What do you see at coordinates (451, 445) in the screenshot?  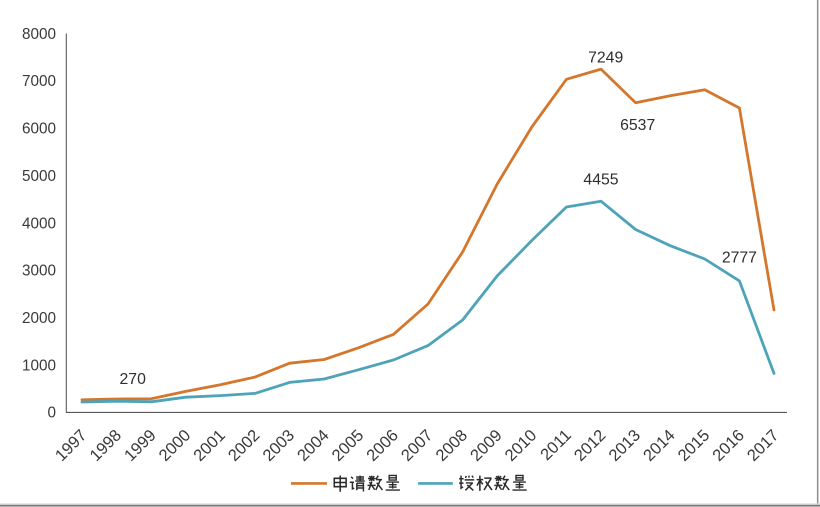 I see `svg-text: 2008` at bounding box center [451, 445].